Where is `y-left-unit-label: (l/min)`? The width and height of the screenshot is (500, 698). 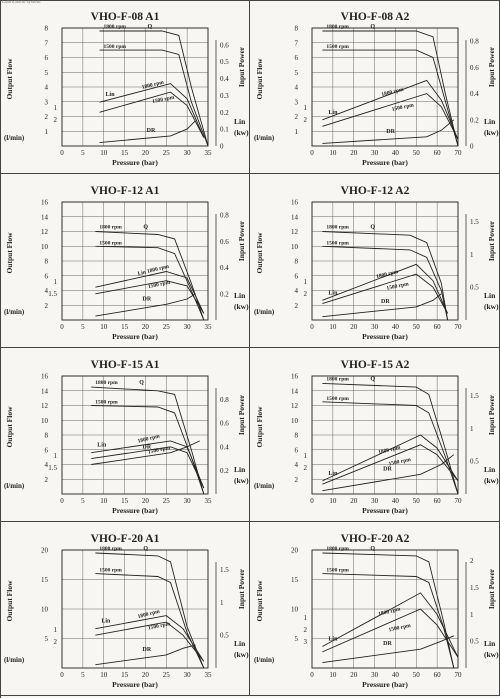
y-left-unit-label: (l/min) is located at coordinates (14, 486).